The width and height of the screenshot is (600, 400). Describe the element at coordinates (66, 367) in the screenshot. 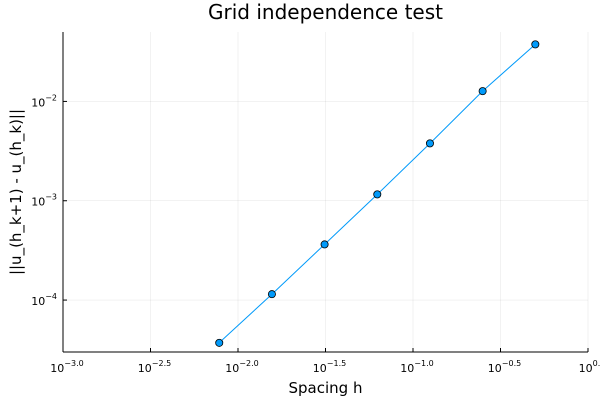

I see `x-tick-label: 10−3.0` at that location.